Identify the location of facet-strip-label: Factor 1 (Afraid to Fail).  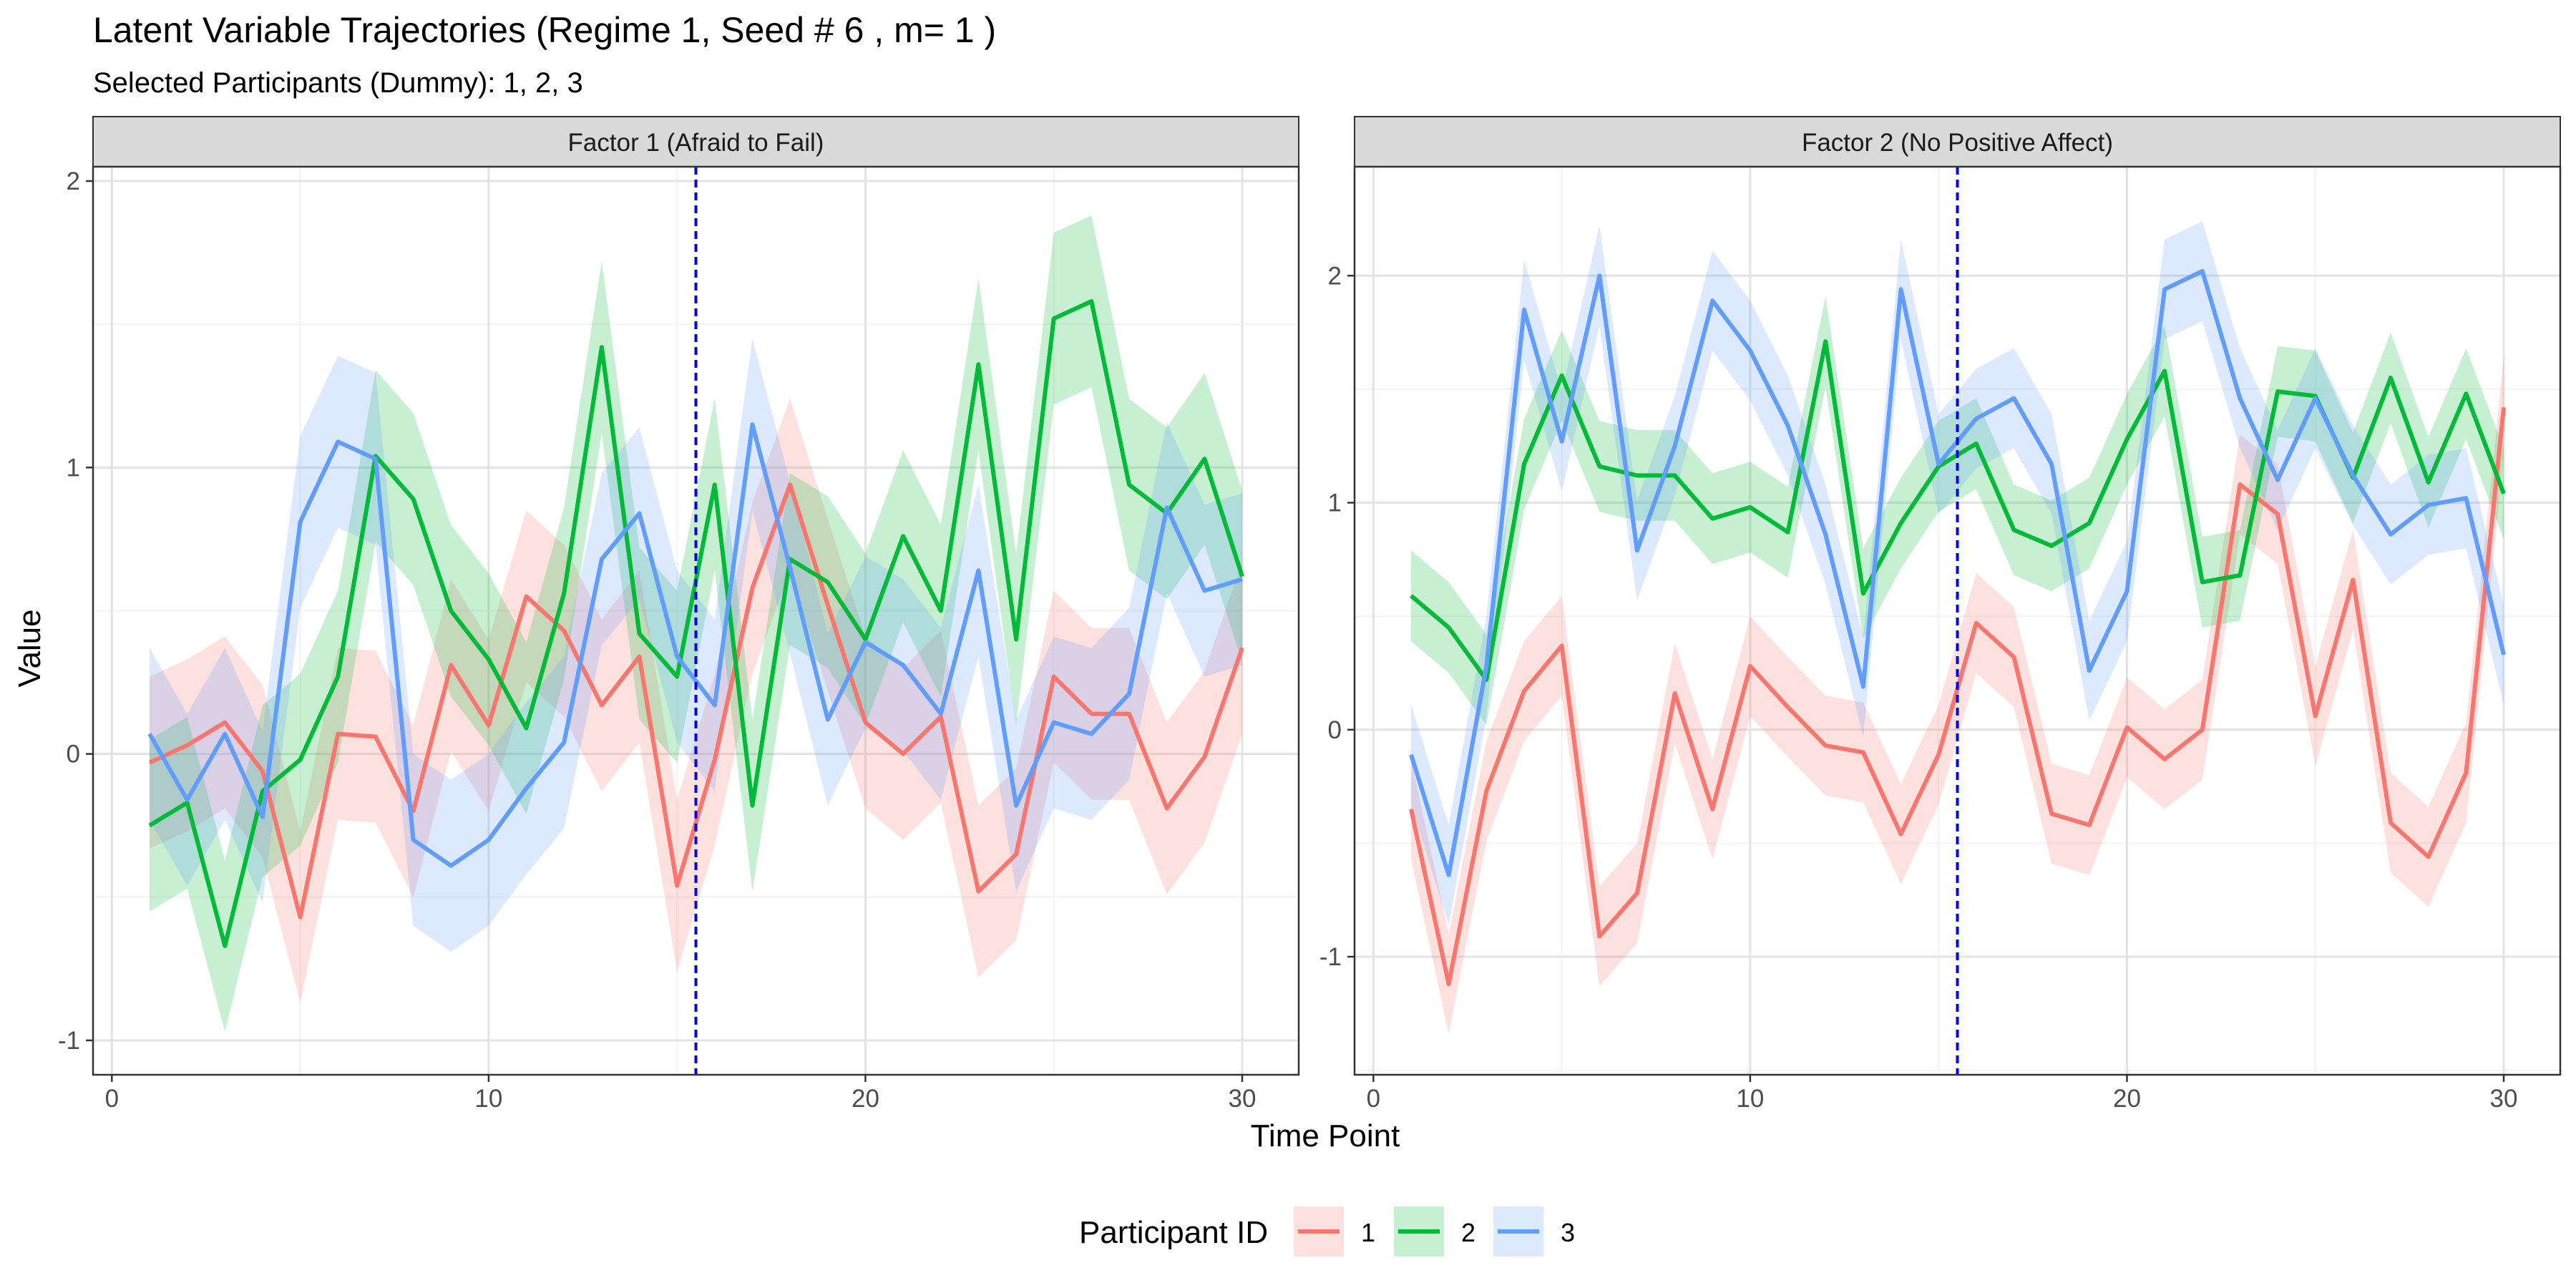
(696, 143).